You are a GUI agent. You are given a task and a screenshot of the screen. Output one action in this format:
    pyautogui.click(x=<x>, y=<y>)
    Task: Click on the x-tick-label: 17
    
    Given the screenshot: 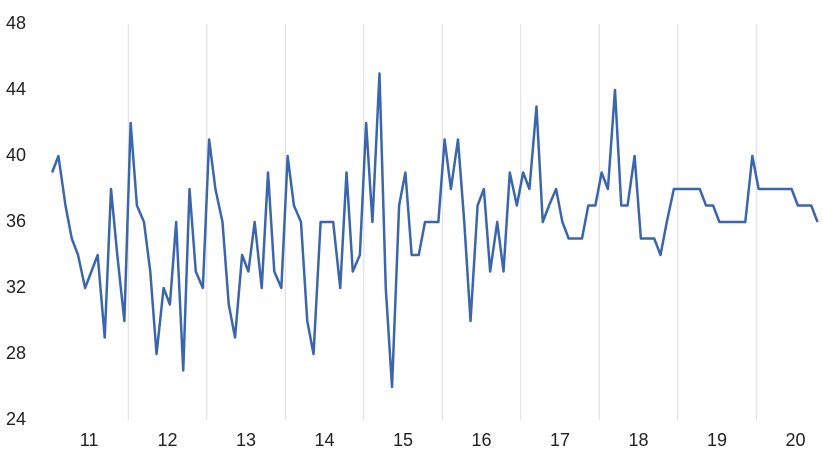 What is the action you would take?
    pyautogui.click(x=560, y=440)
    